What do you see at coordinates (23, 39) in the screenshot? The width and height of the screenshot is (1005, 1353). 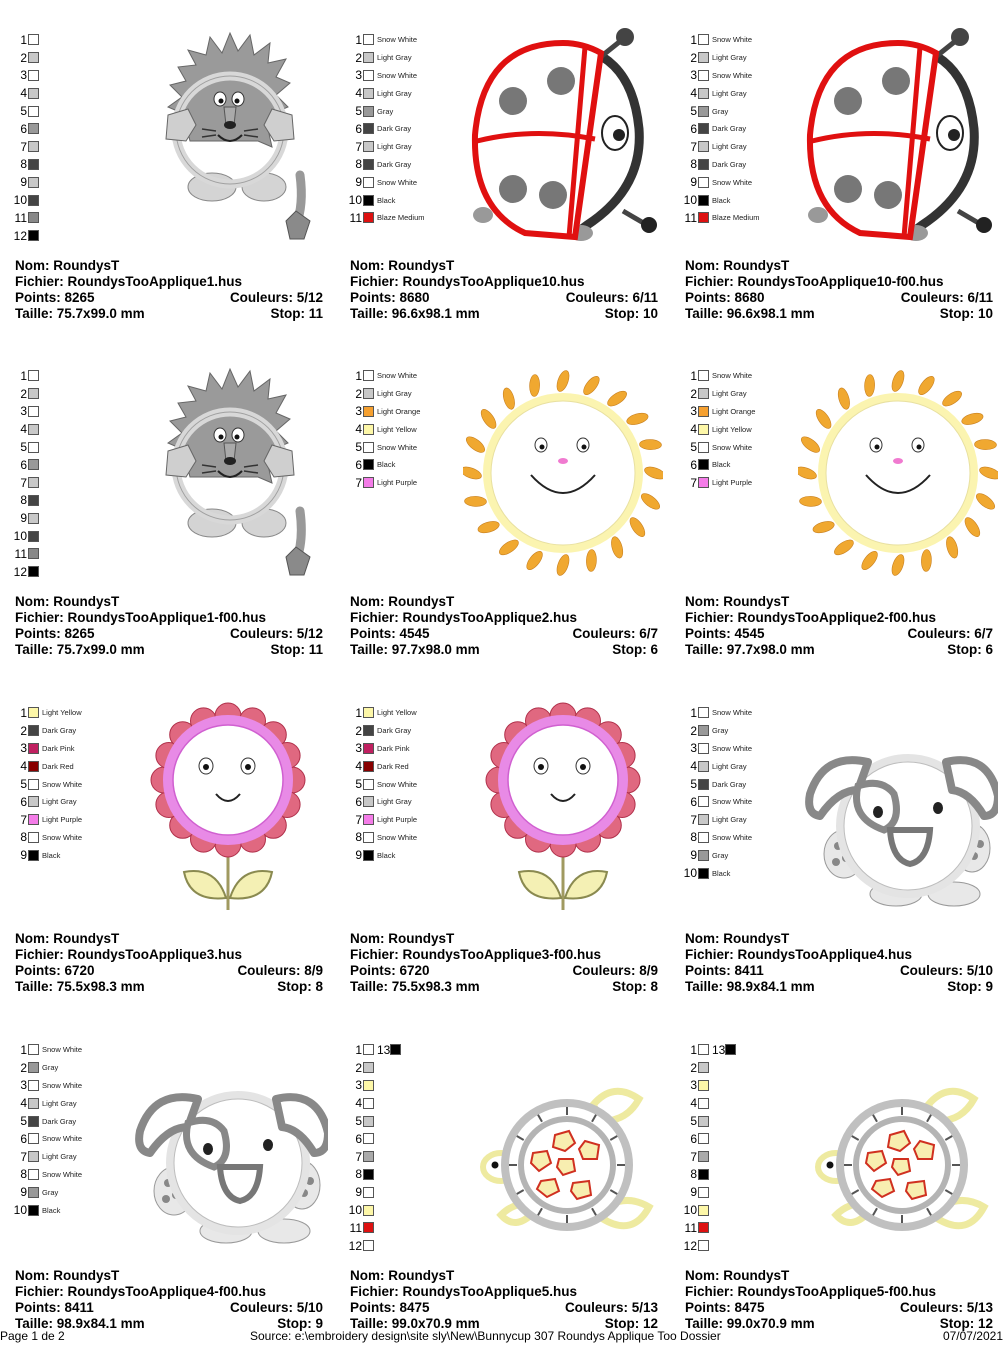 I see `color-number: 1` at bounding box center [23, 39].